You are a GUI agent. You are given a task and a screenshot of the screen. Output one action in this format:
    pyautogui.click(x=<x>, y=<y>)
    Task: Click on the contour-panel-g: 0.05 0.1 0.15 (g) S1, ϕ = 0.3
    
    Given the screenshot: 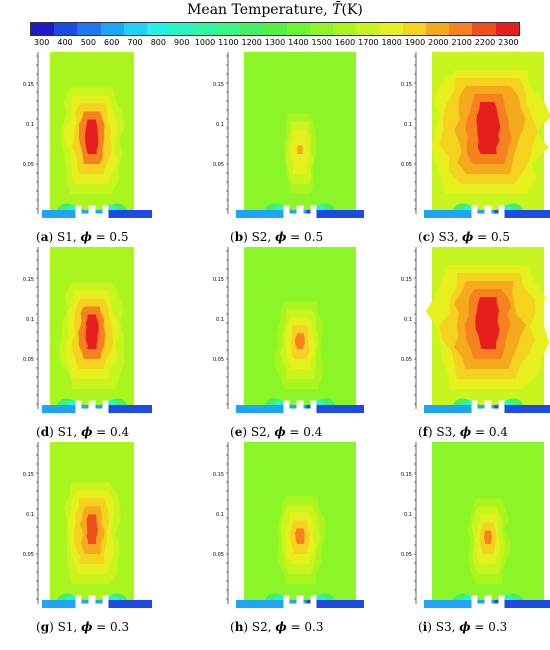 What is the action you would take?
    pyautogui.click(x=97, y=537)
    